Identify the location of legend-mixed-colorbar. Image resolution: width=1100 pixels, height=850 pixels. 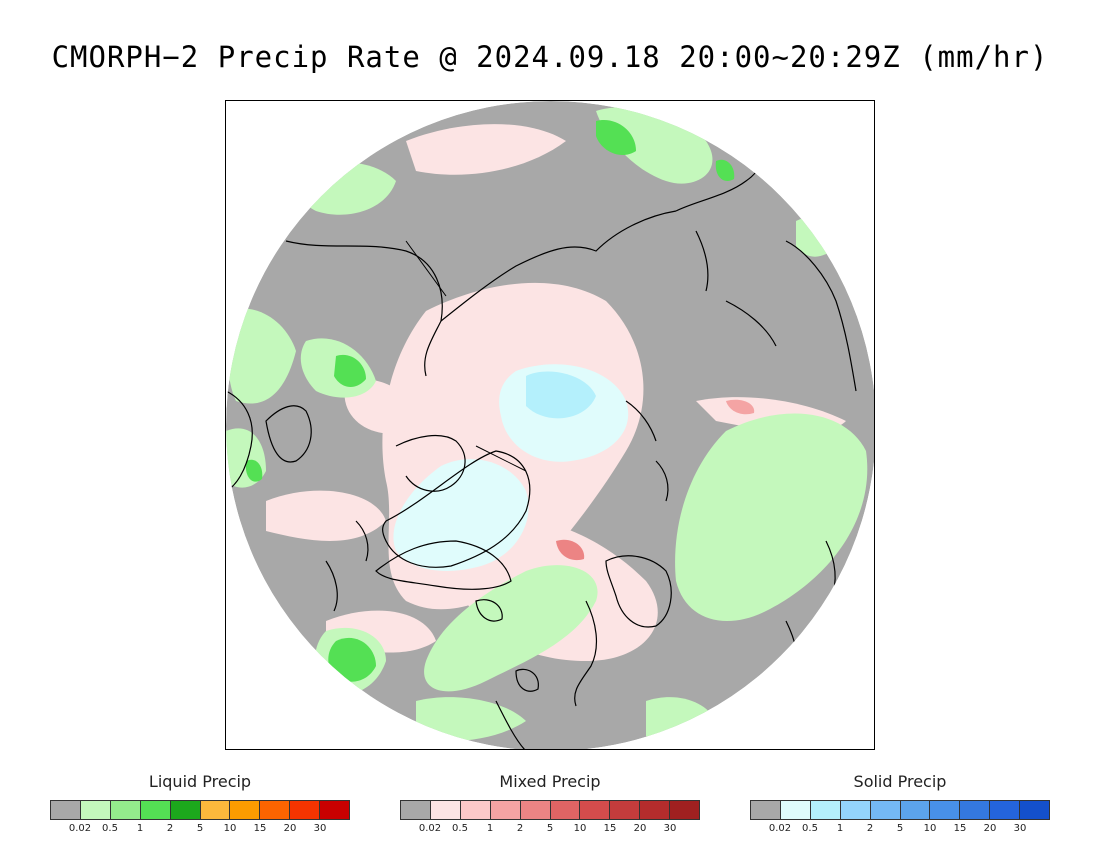
(550, 810).